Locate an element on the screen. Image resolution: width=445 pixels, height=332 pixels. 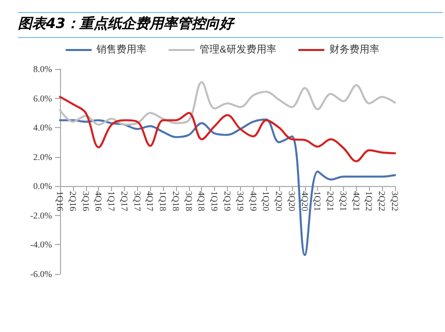
x-tick-label: 3Q22 is located at coordinates (395, 201).